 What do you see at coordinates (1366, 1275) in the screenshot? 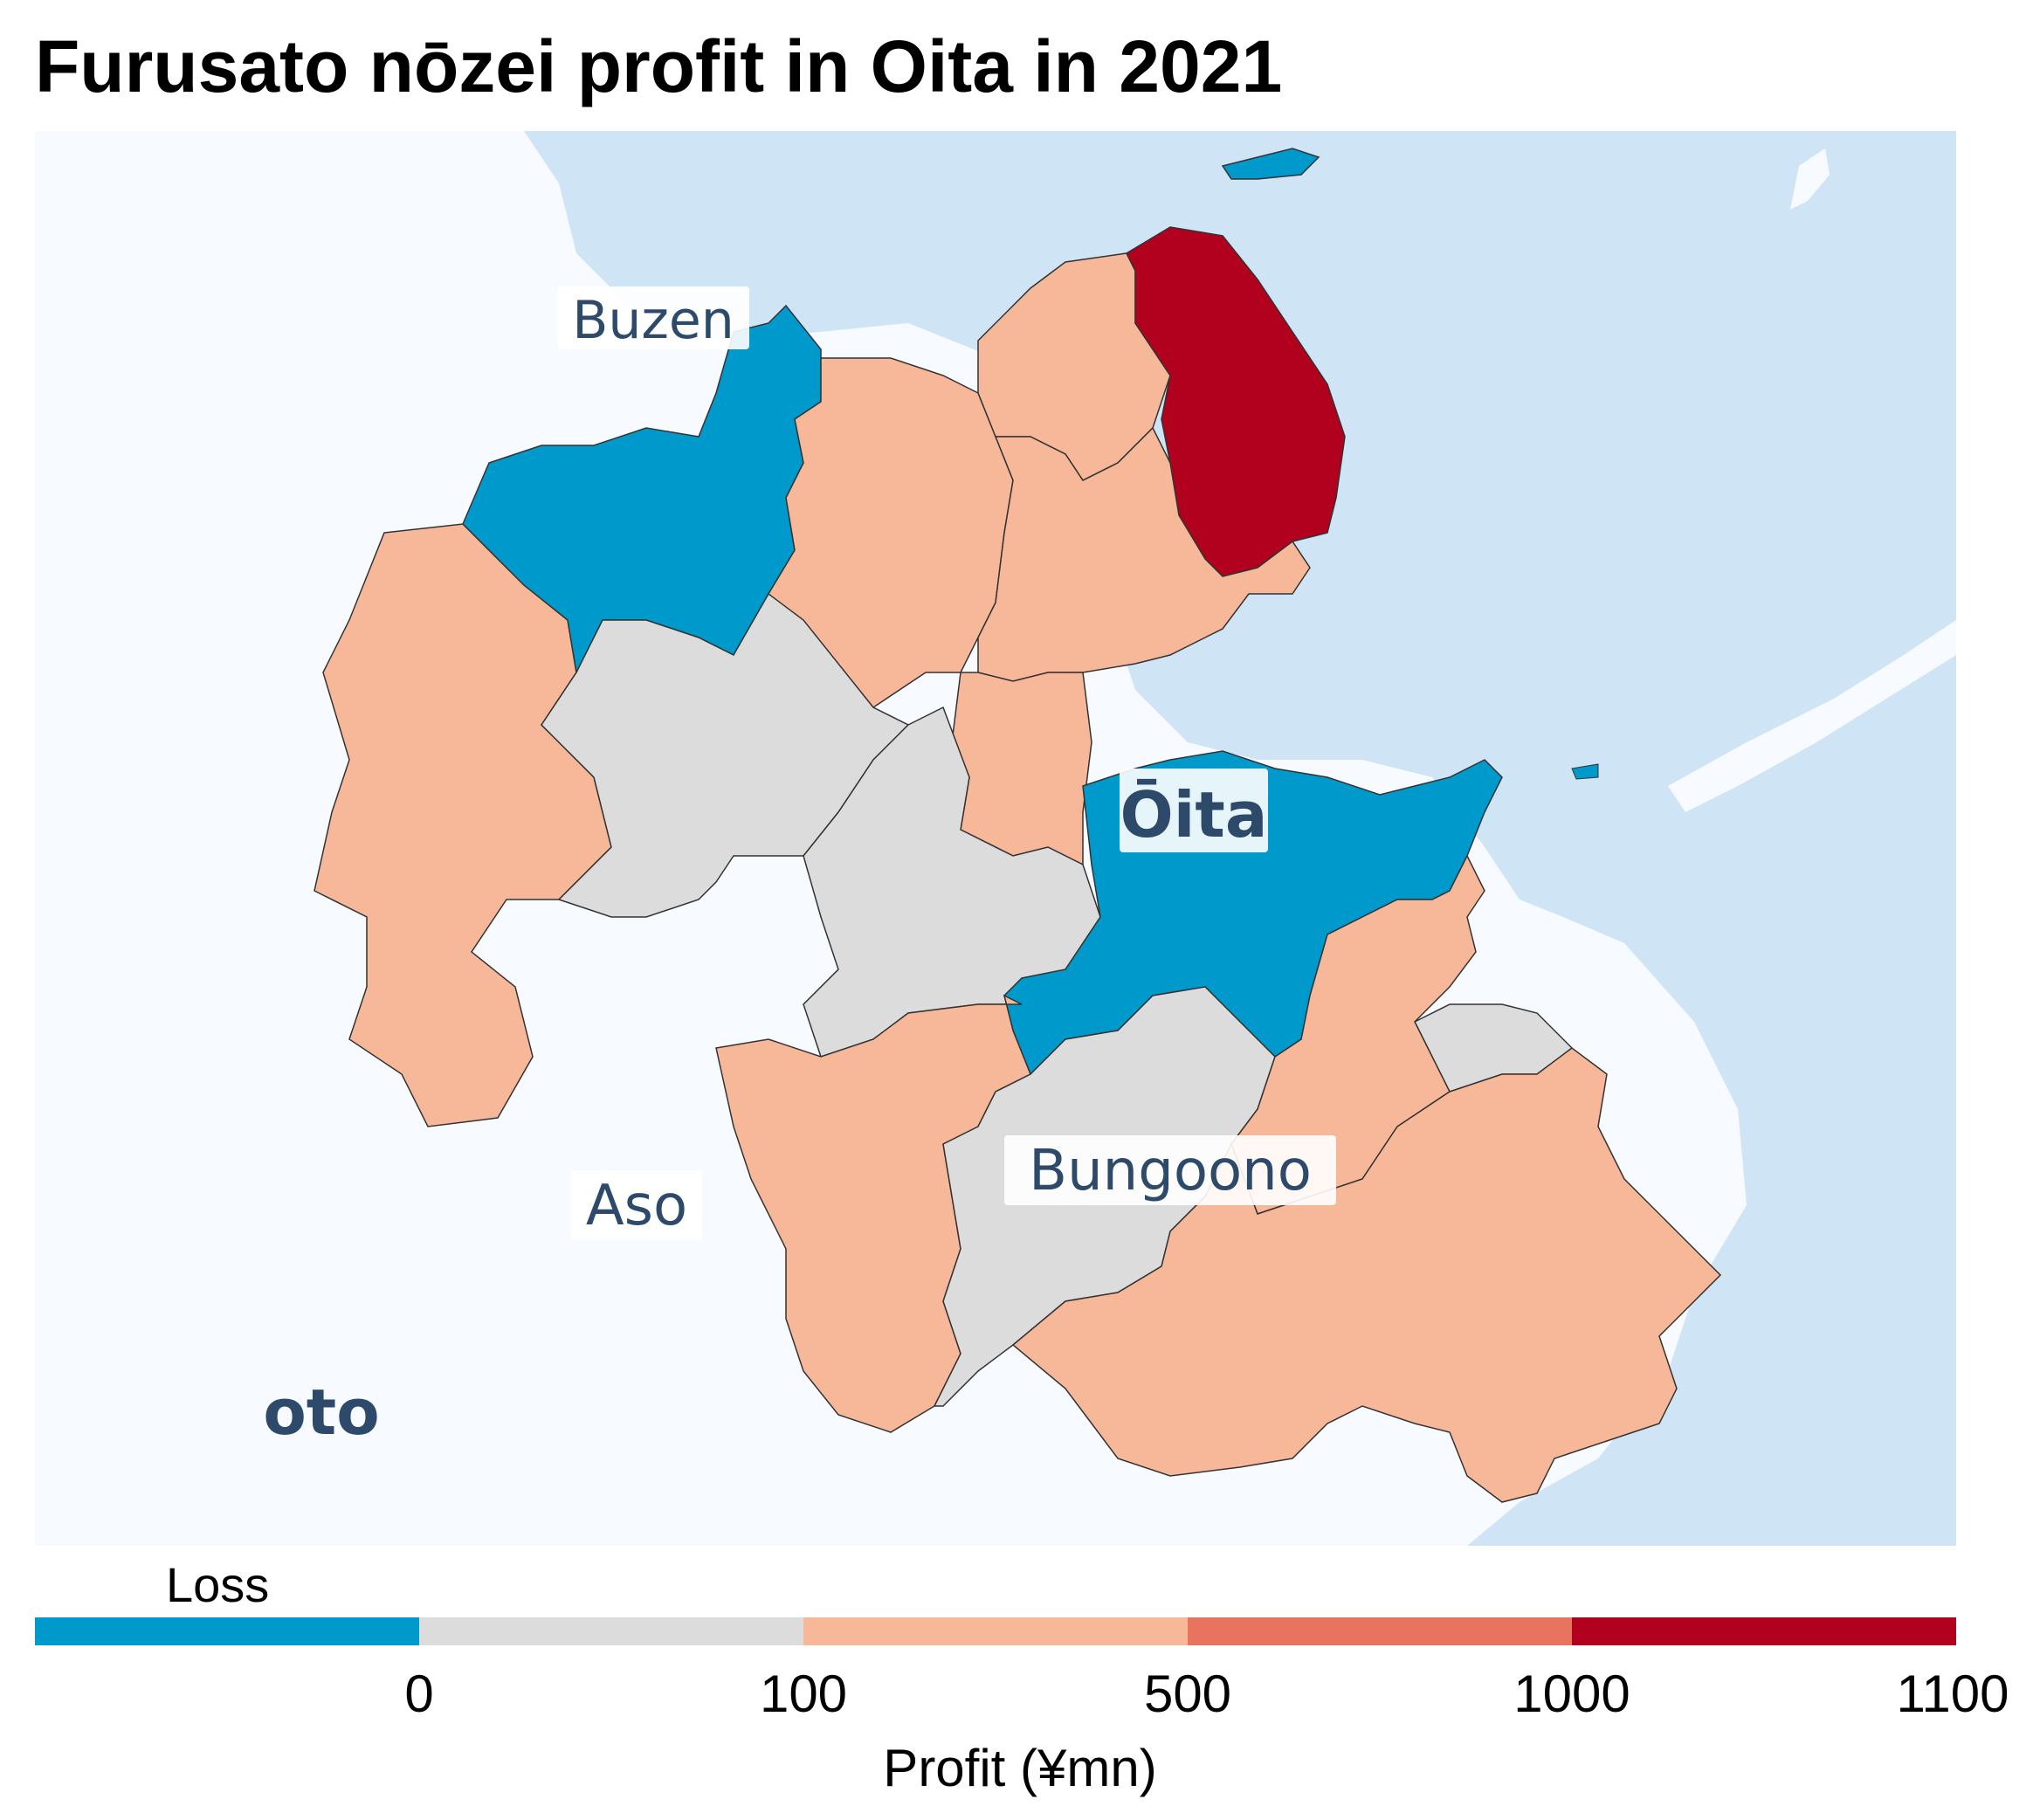
I see `region-saiki` at bounding box center [1366, 1275].